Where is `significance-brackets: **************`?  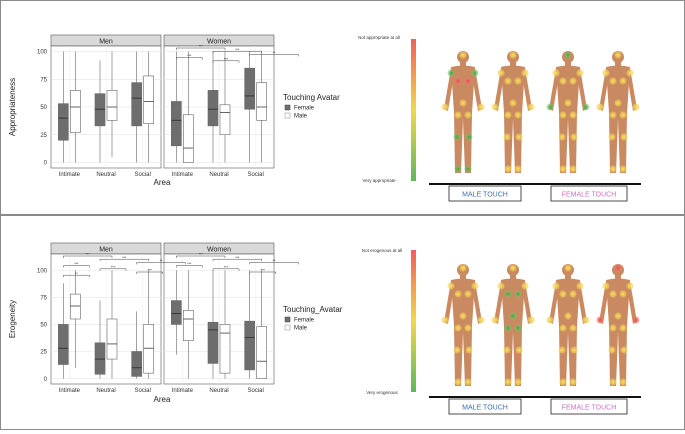 significance-brackets: ************** is located at coordinates (237, 54).